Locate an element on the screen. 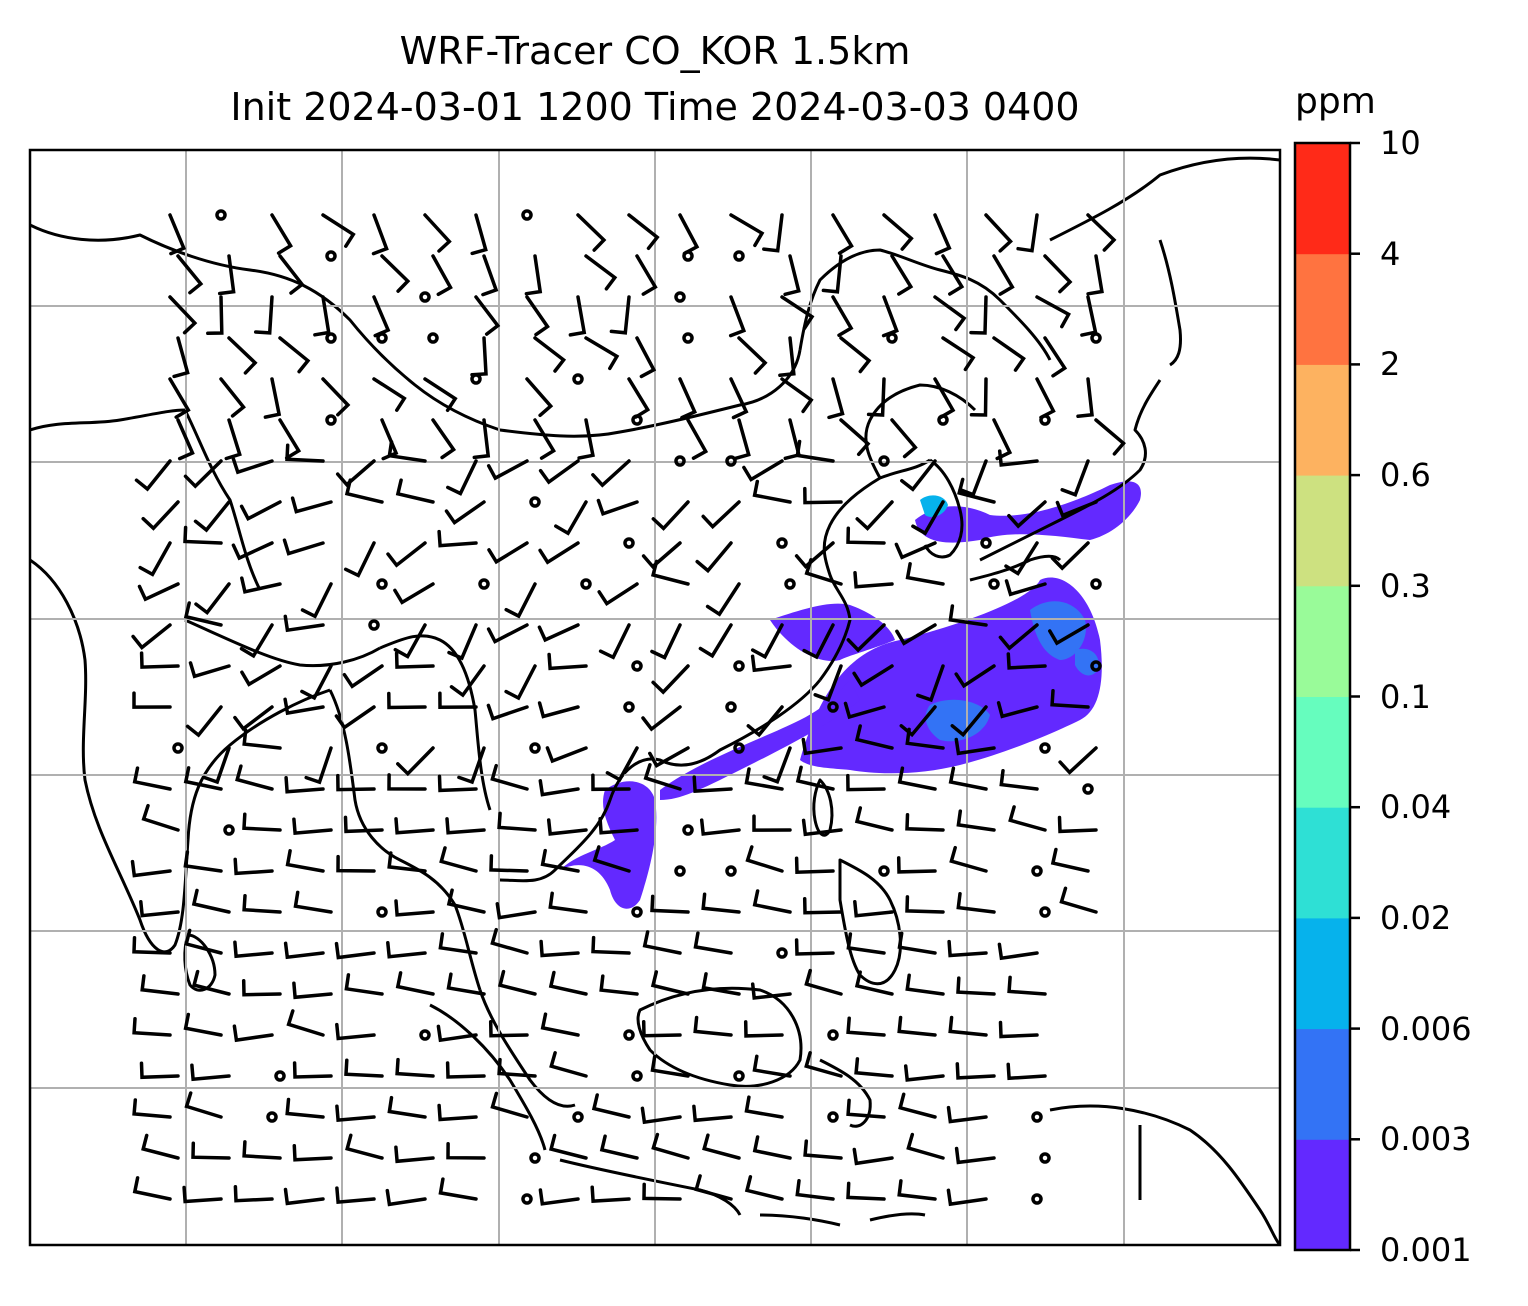  coast-indochina is located at coordinates (660, 781).